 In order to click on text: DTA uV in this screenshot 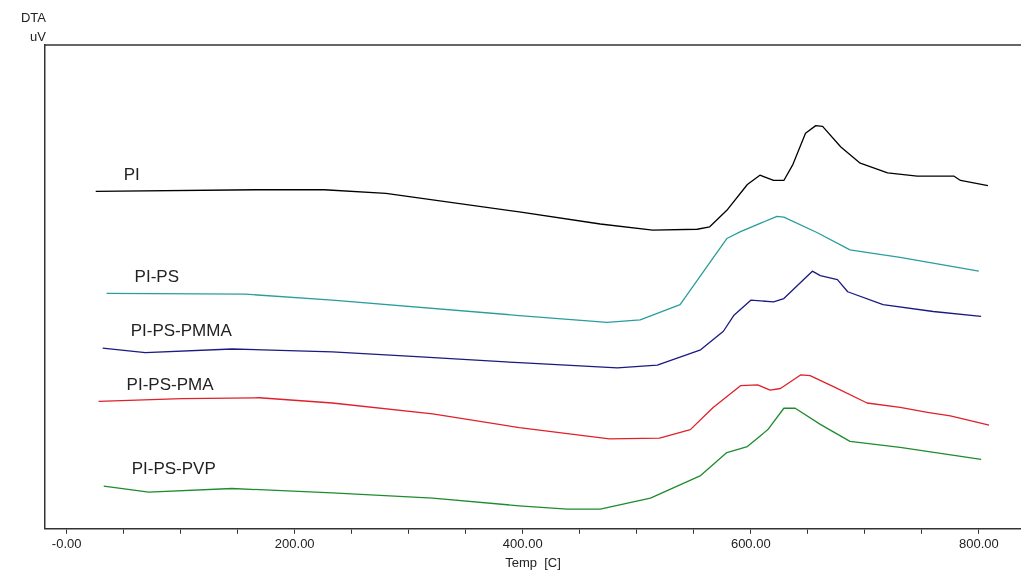, I will do `click(32, 27)`.